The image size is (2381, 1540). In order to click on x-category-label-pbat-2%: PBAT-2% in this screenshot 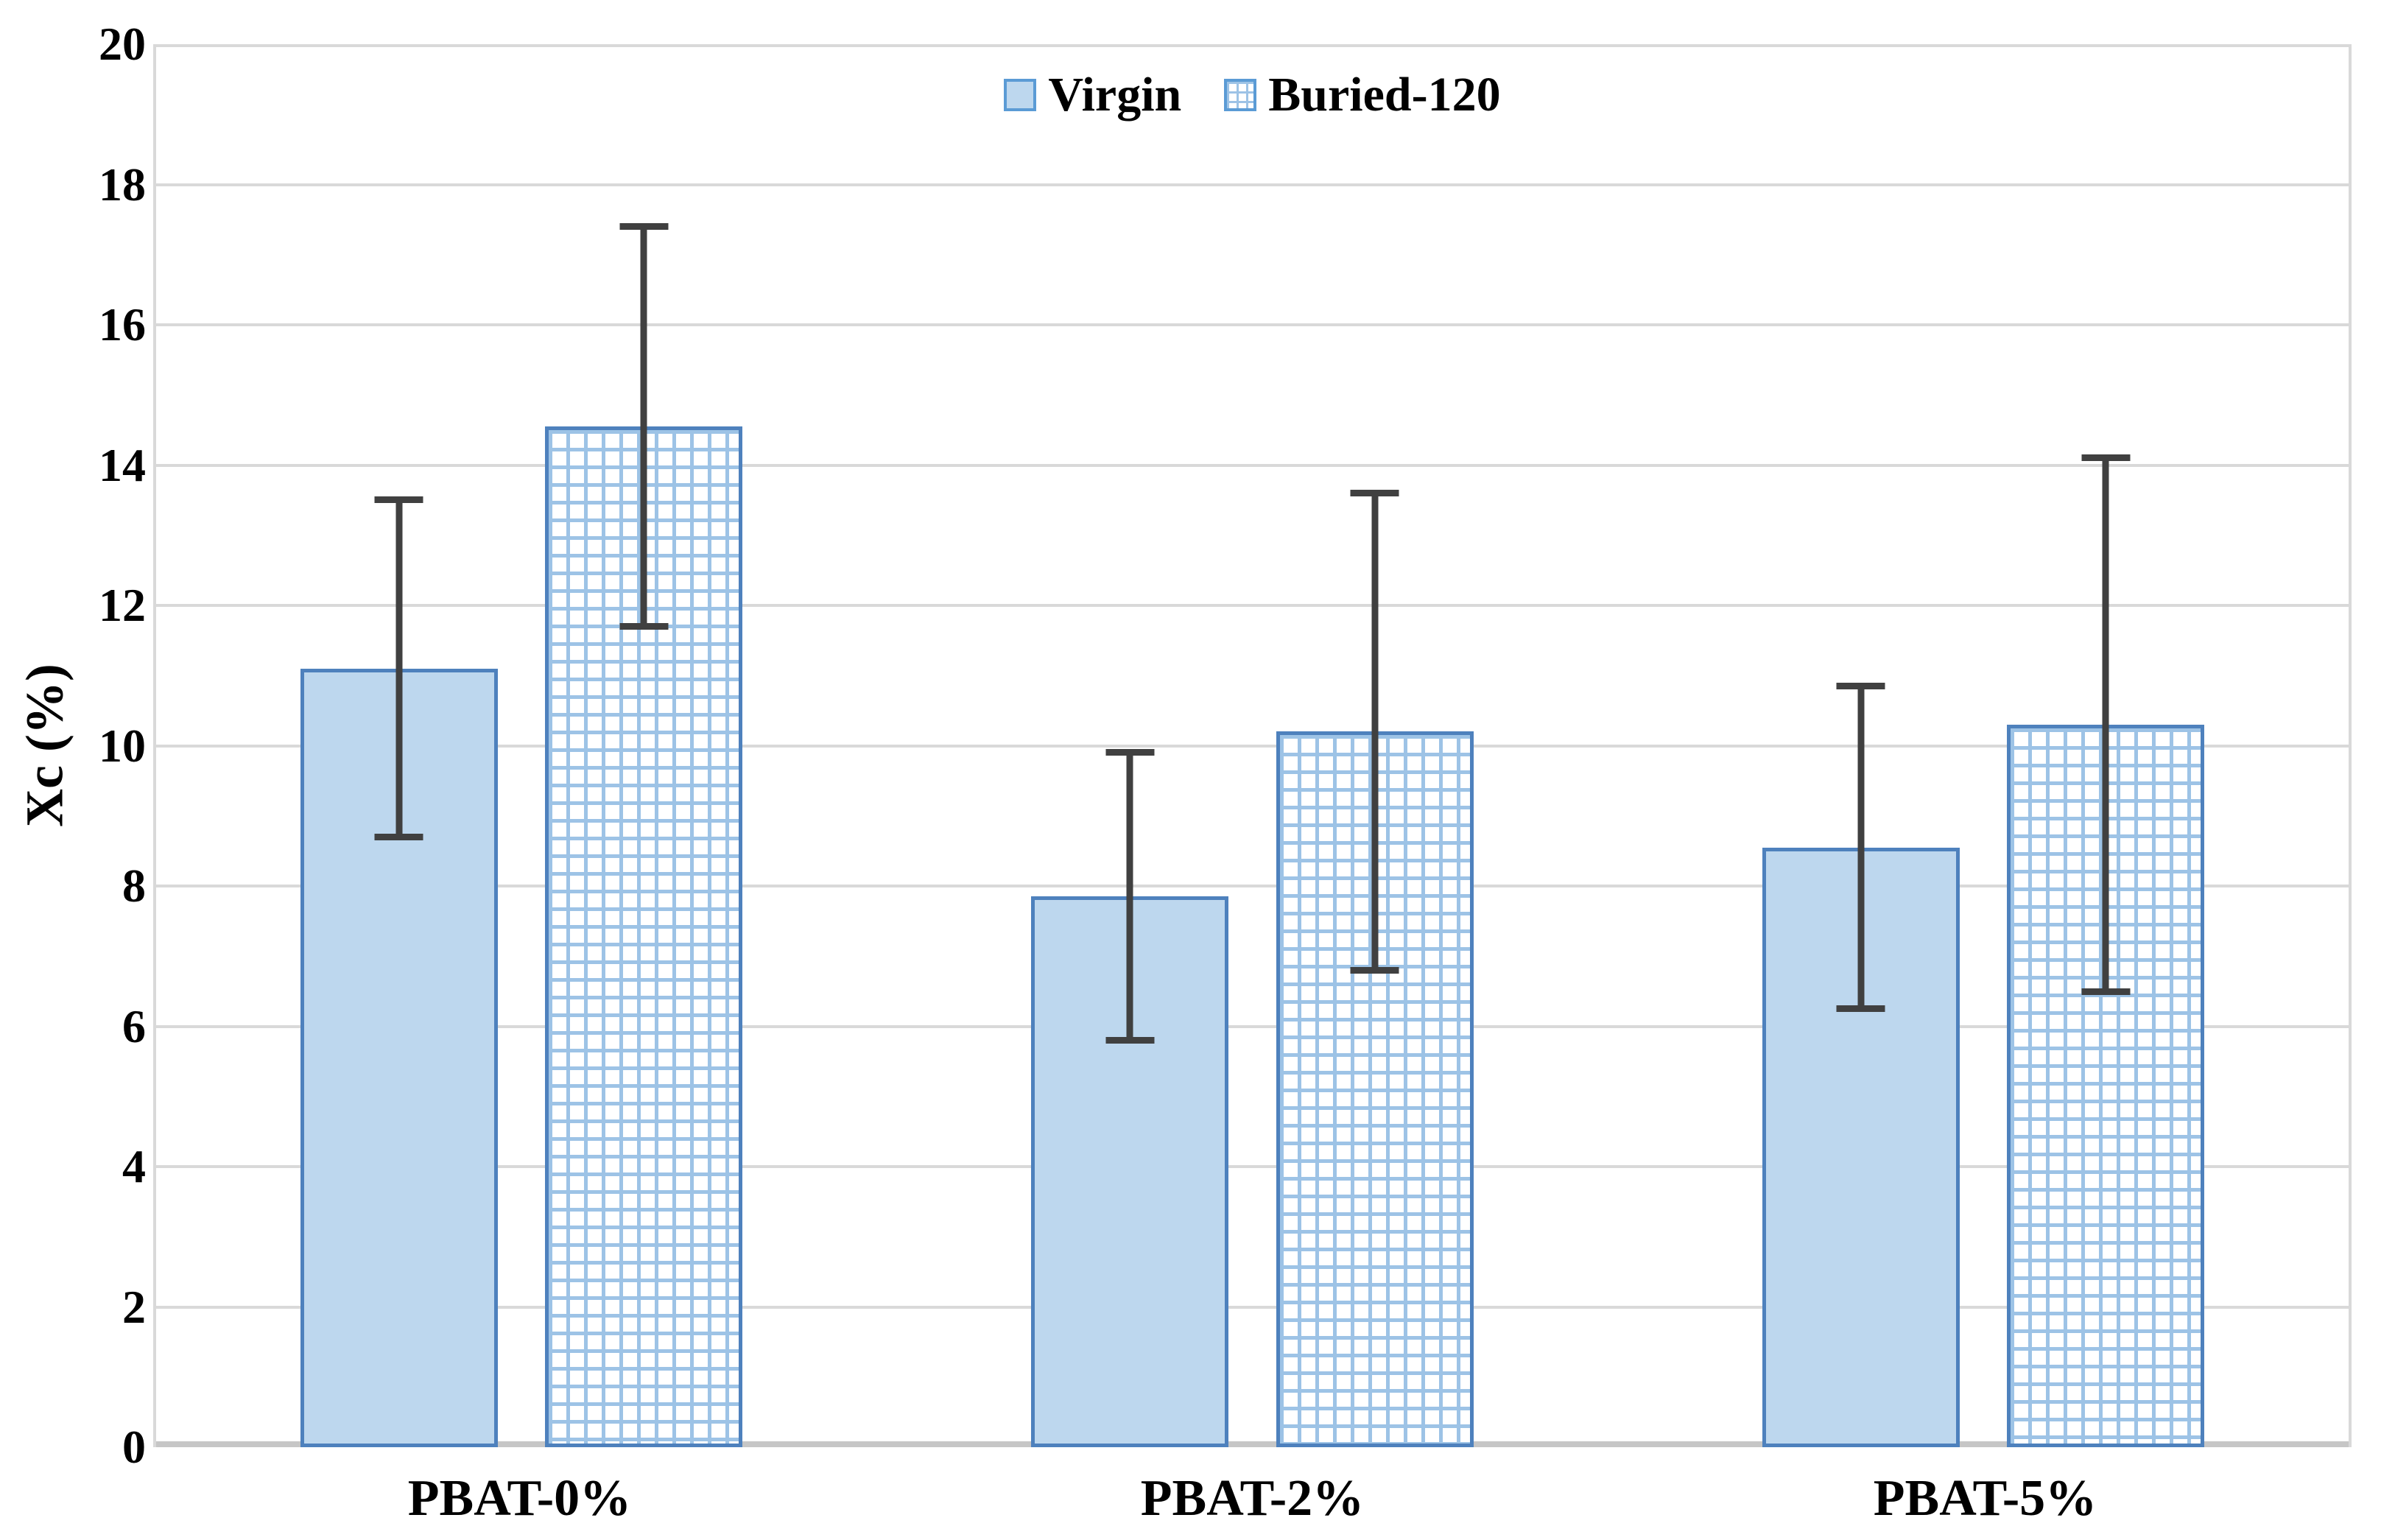, I will do `click(1252, 1498)`.